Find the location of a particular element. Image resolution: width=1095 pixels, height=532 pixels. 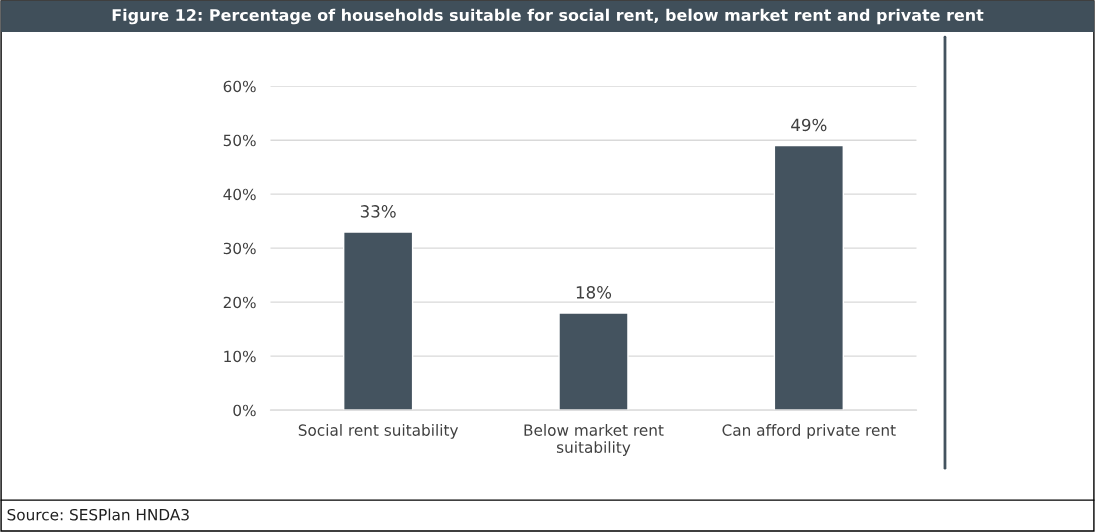

data-label: 33% is located at coordinates (378, 211).